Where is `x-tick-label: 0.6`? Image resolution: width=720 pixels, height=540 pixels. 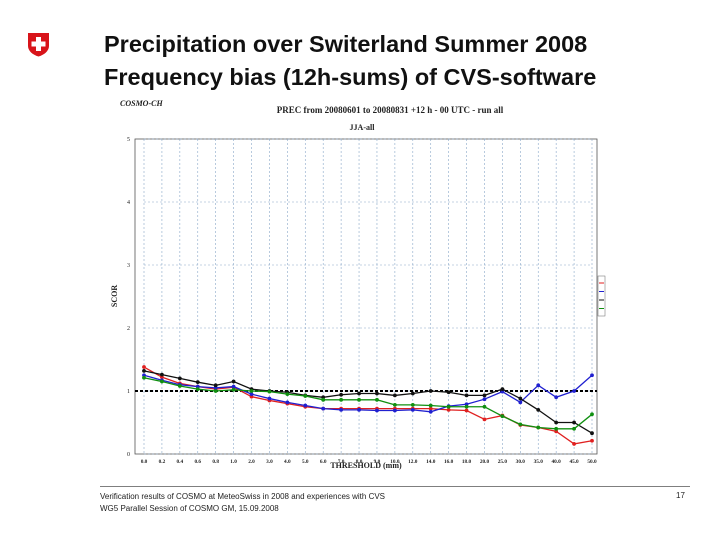
x-tick-label: 0.6 is located at coordinates (197, 462).